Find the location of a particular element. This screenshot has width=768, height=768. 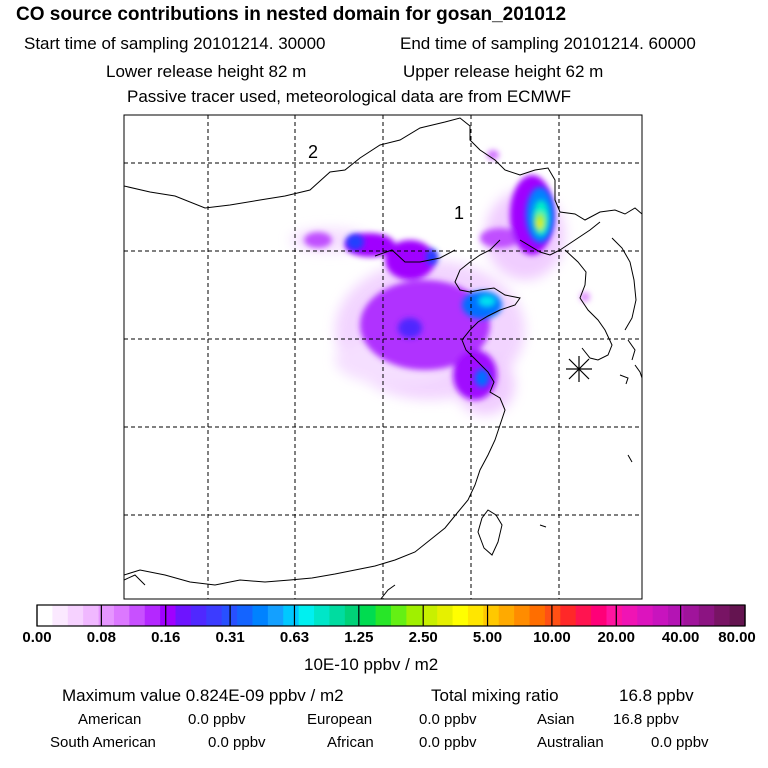

american-value: 0.0 ppbv is located at coordinates (217, 719).